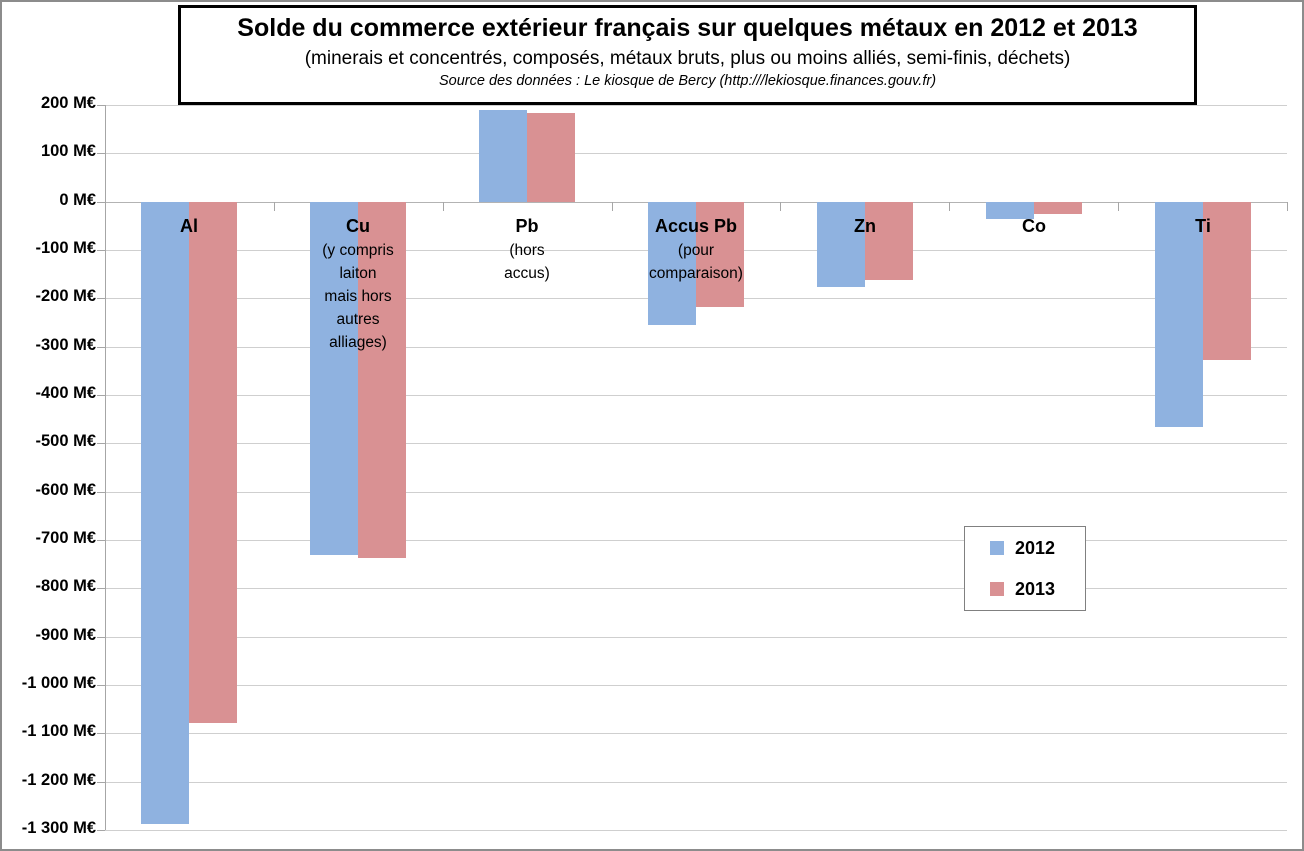 Image resolution: width=1304 pixels, height=851 pixels. I want to click on y-axis-label: -700 M€, so click(65, 538).